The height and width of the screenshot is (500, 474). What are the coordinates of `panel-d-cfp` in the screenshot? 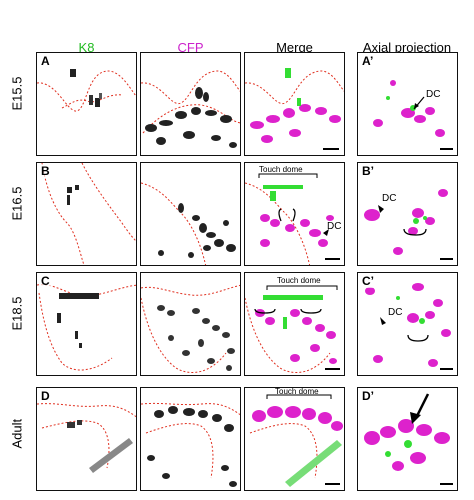 It's located at (190, 439).